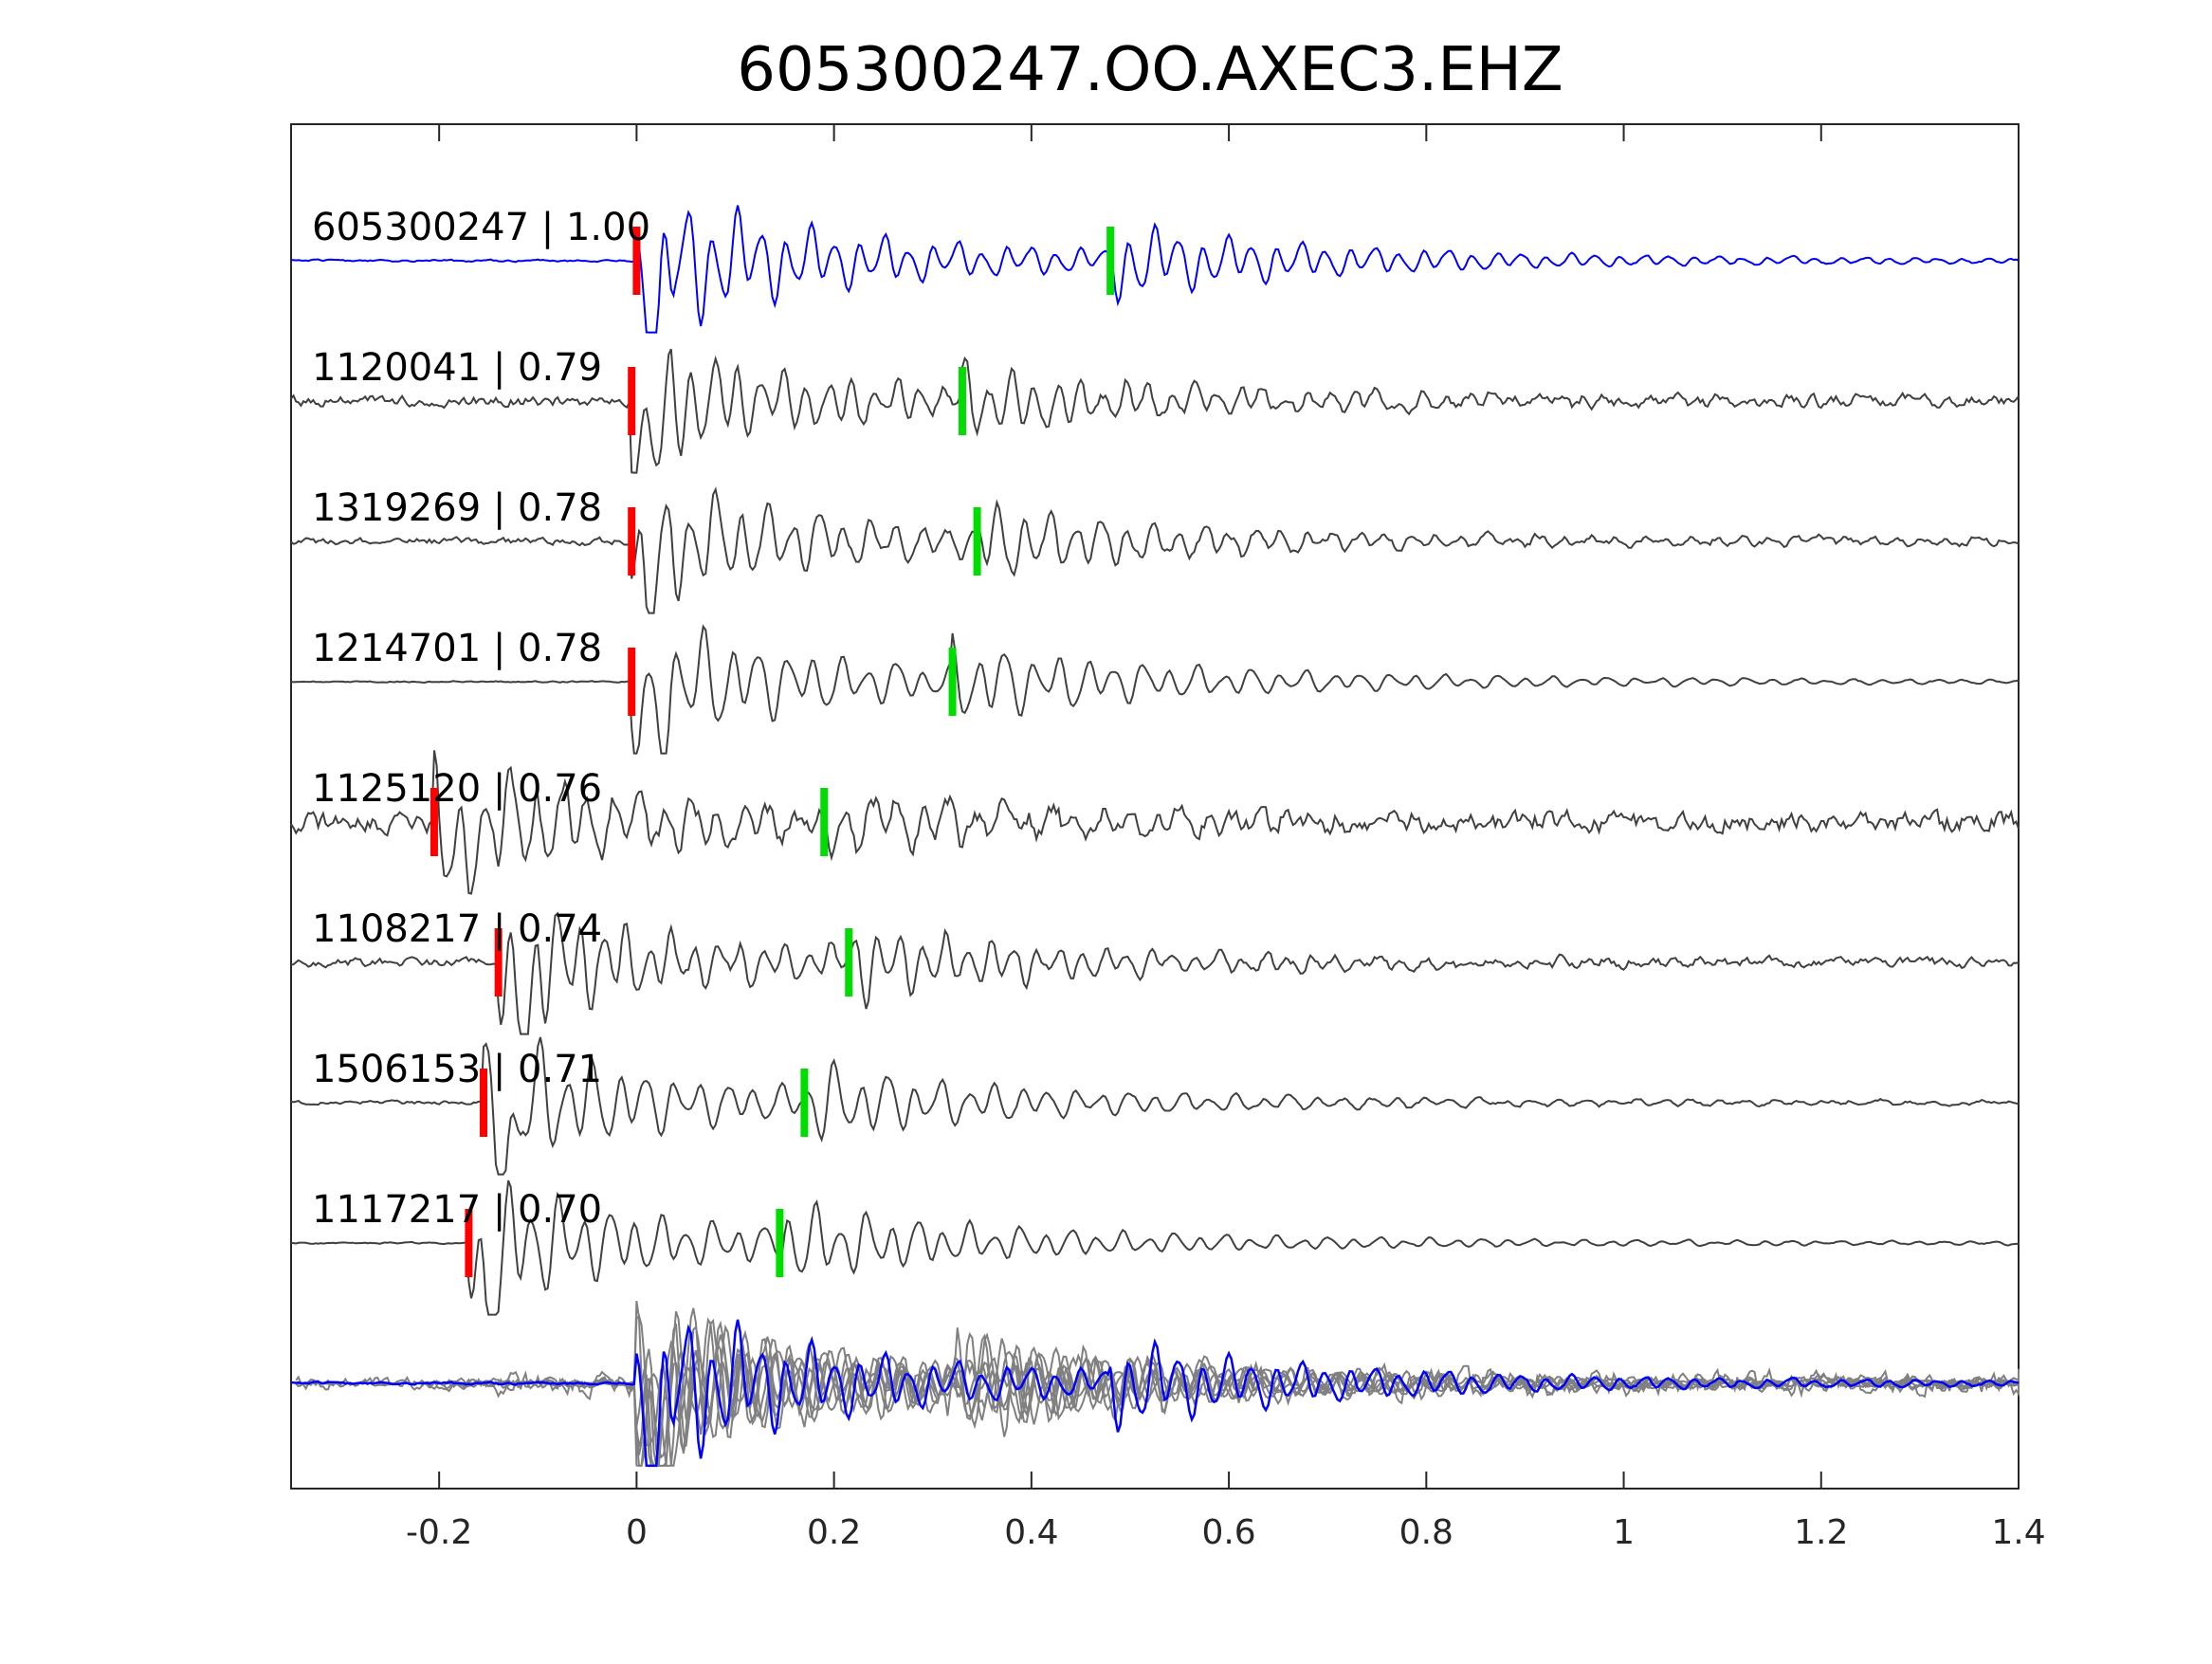 This screenshot has height=1664, width=2212. What do you see at coordinates (1821, 1532) in the screenshot?
I see `x-tick-label: 1.2` at bounding box center [1821, 1532].